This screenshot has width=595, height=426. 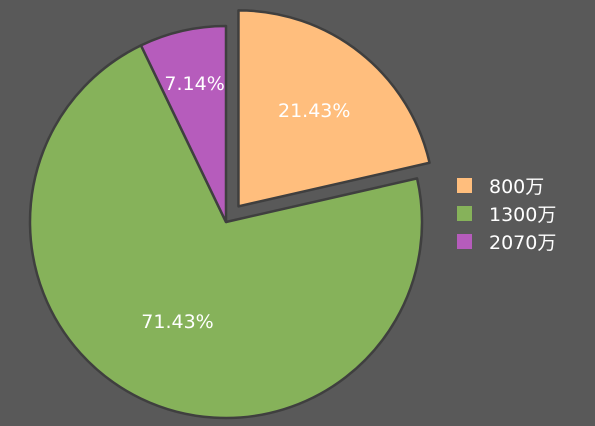 I want to click on data-label-0: 21.43%, so click(x=314, y=111).